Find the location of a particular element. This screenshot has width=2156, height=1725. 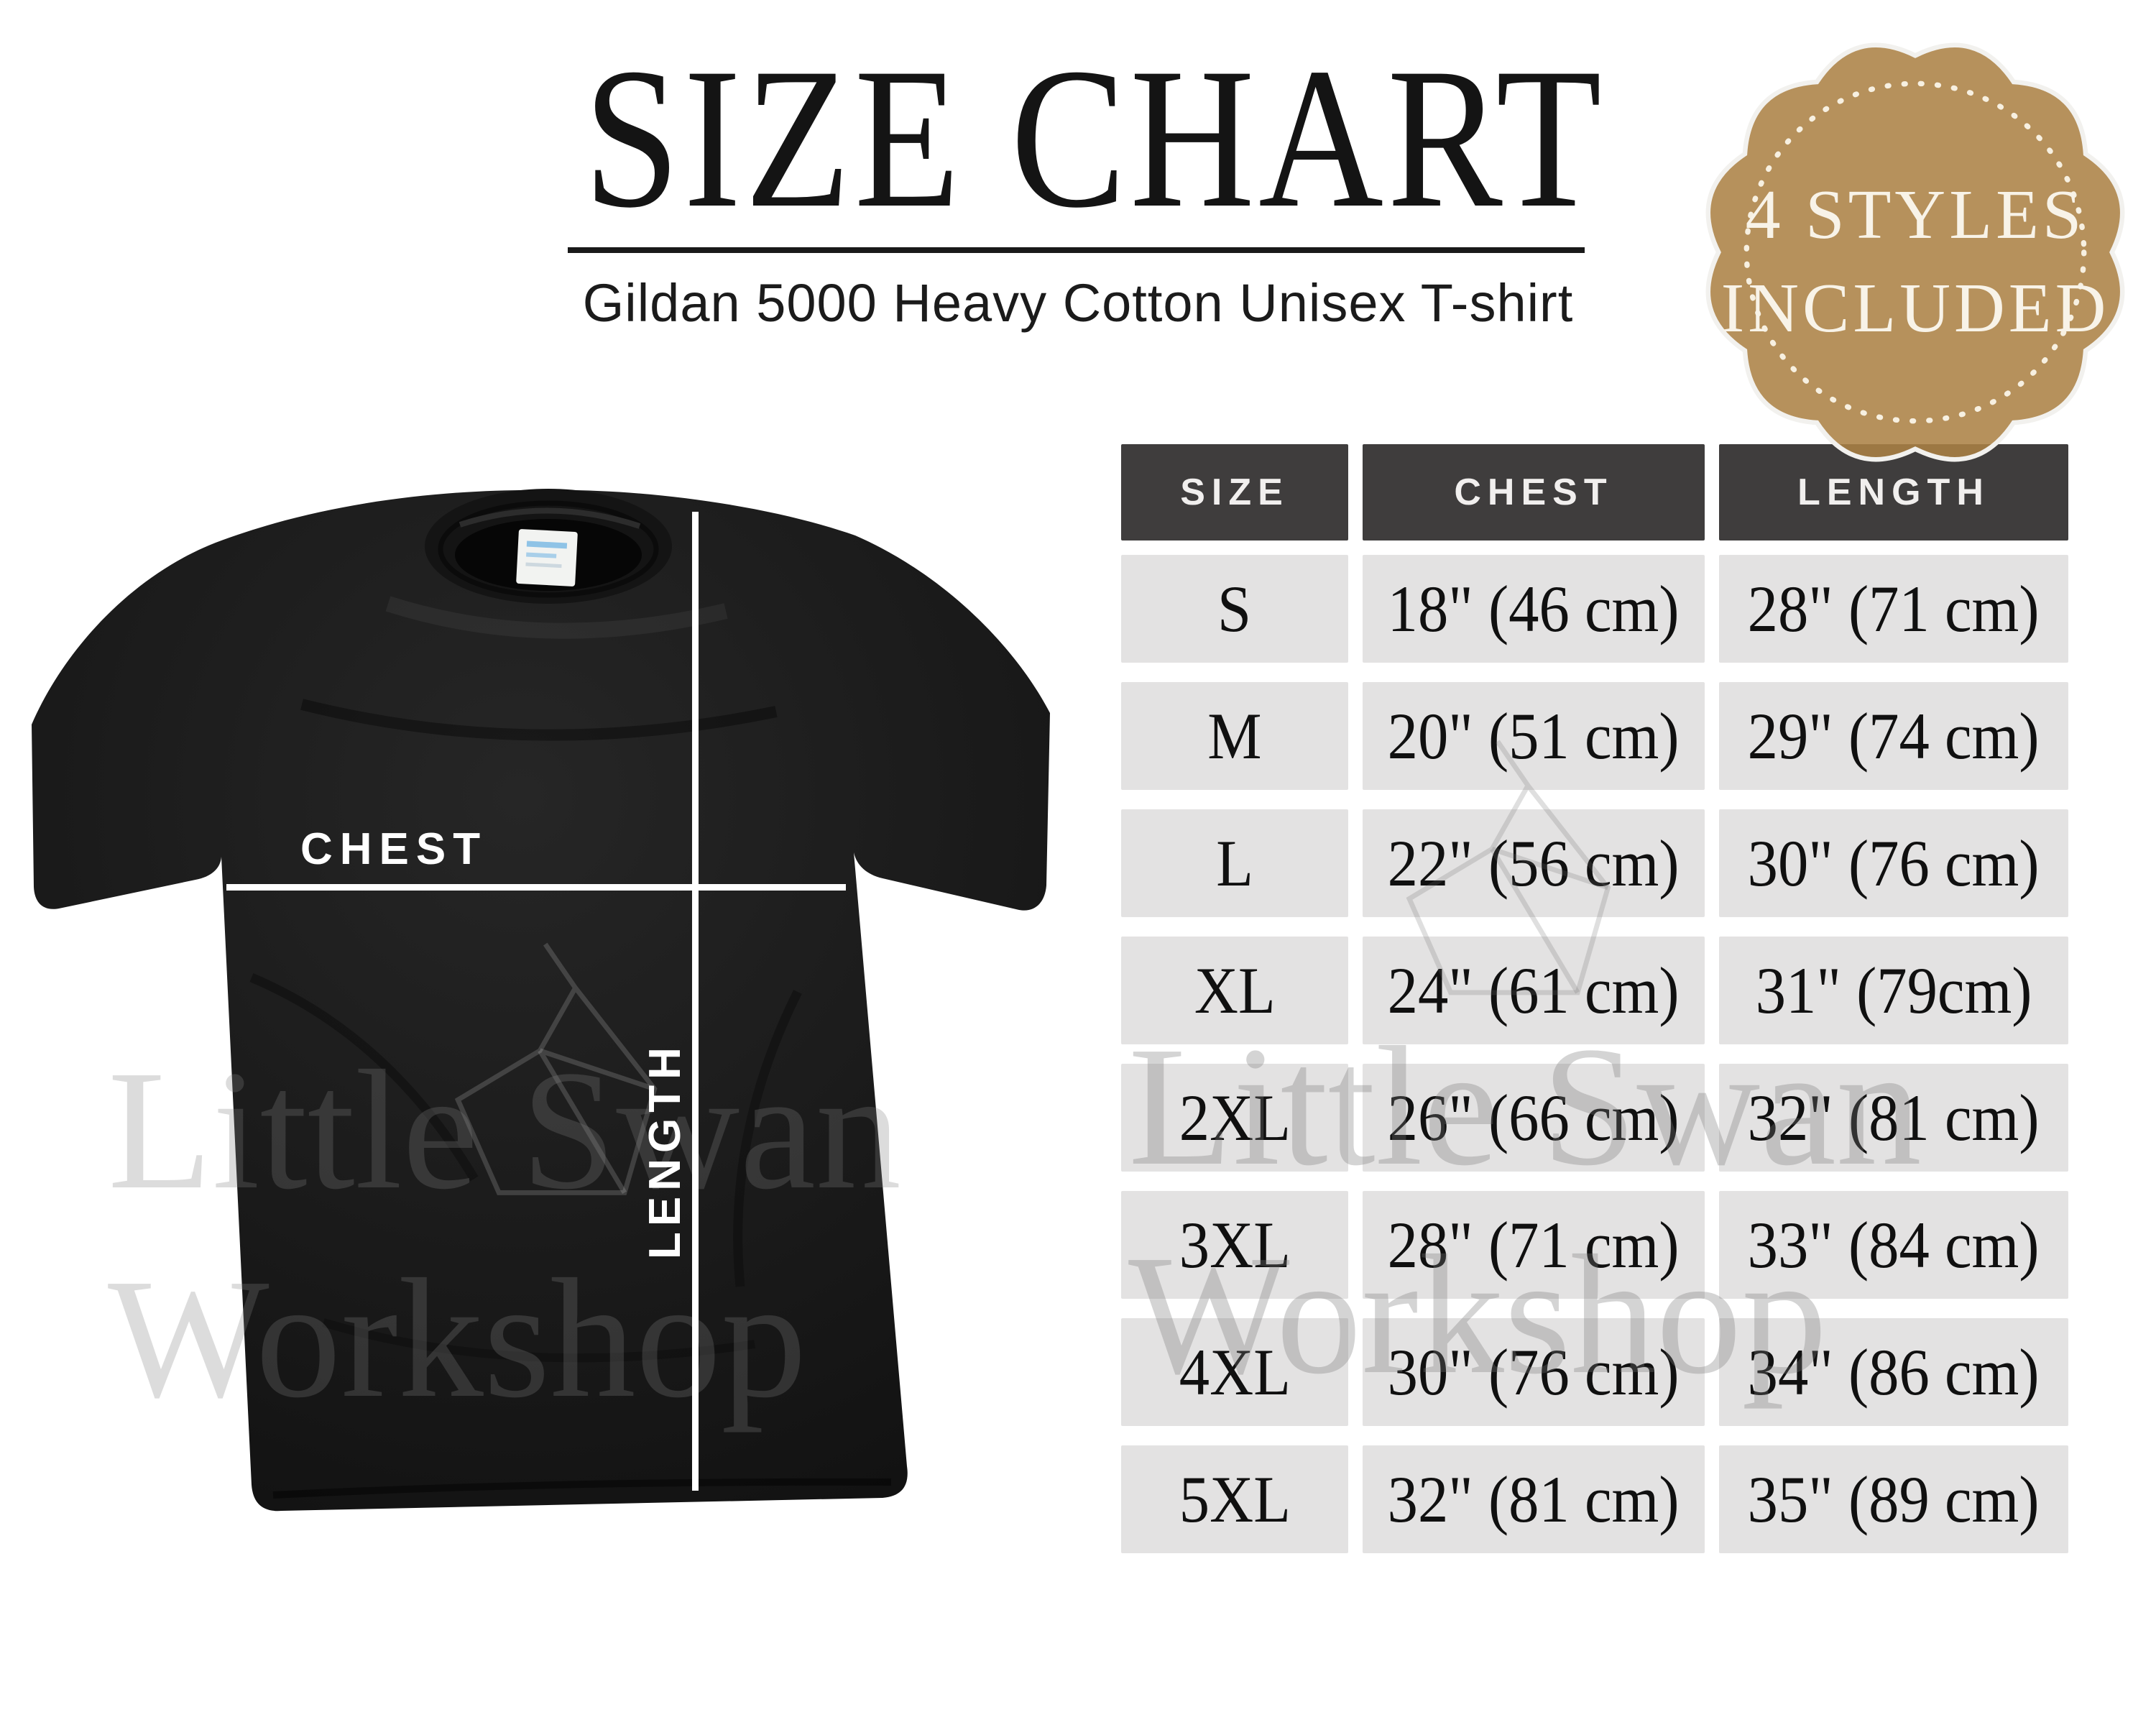

table-row: M 20" (51 cm) 29" (74 cm) is located at coordinates (1594, 736).